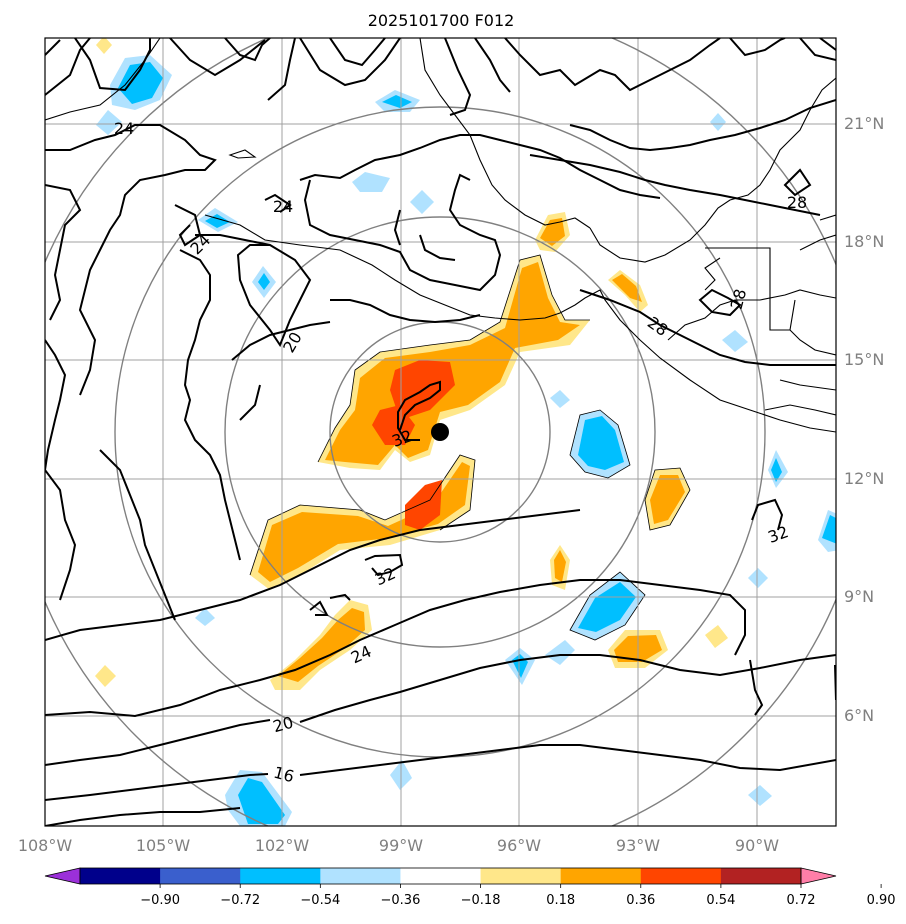 This screenshot has height=924, width=906. I want to click on latitude-labels: 21°N 18°N 15°N 12°N 9°N 6°N, so click(864, 419).